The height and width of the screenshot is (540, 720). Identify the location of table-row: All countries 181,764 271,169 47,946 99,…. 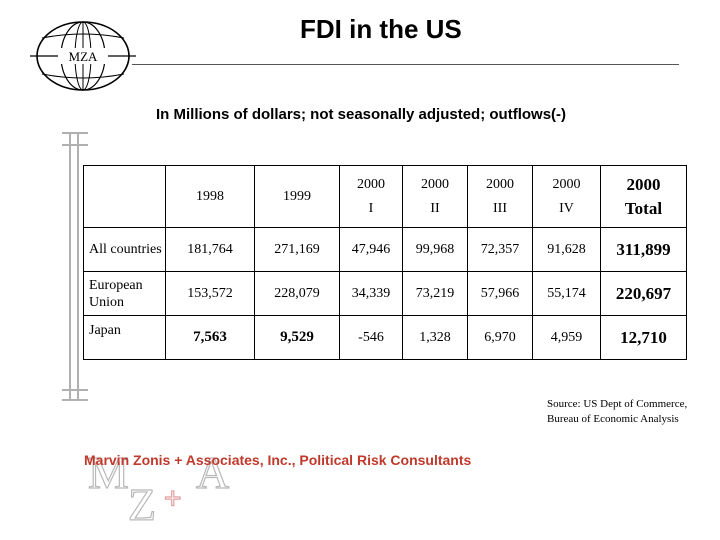
(385, 249).